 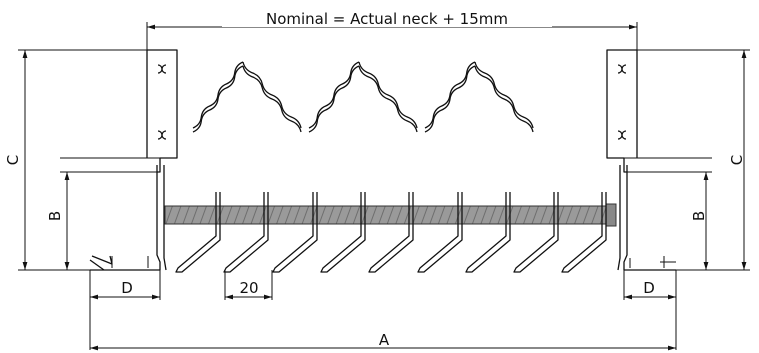 What do you see at coordinates (649, 288) in the screenshot?
I see `d-label-right: D` at bounding box center [649, 288].